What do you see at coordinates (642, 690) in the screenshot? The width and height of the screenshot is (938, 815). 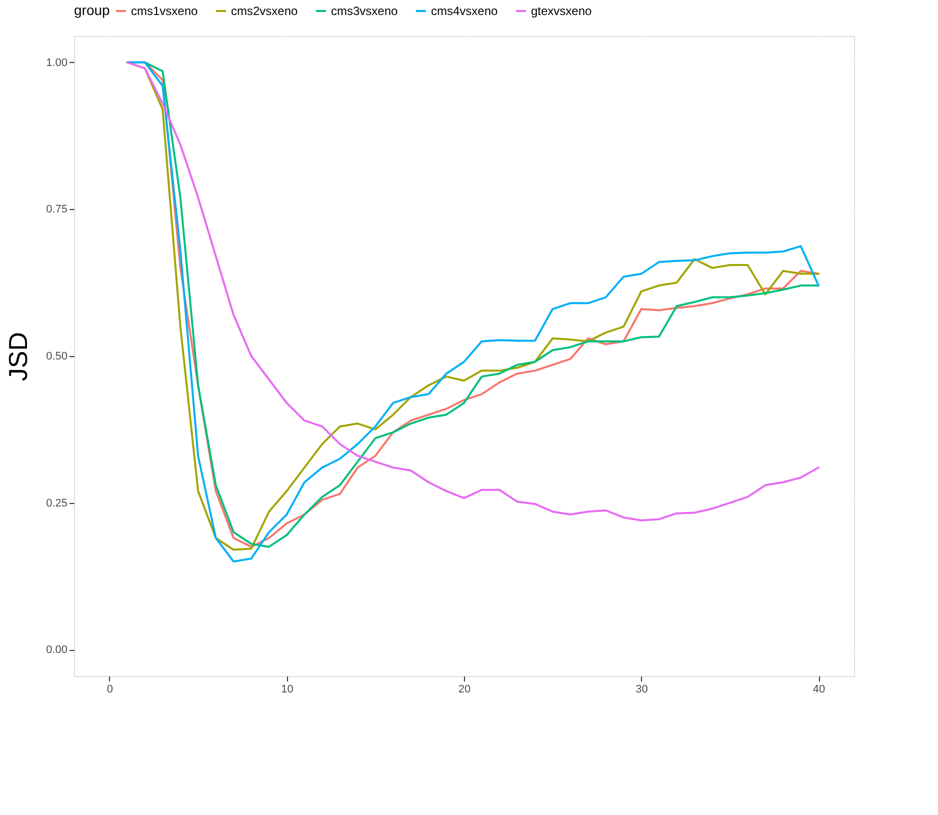 I see `x-tick-label: 30` at bounding box center [642, 690].